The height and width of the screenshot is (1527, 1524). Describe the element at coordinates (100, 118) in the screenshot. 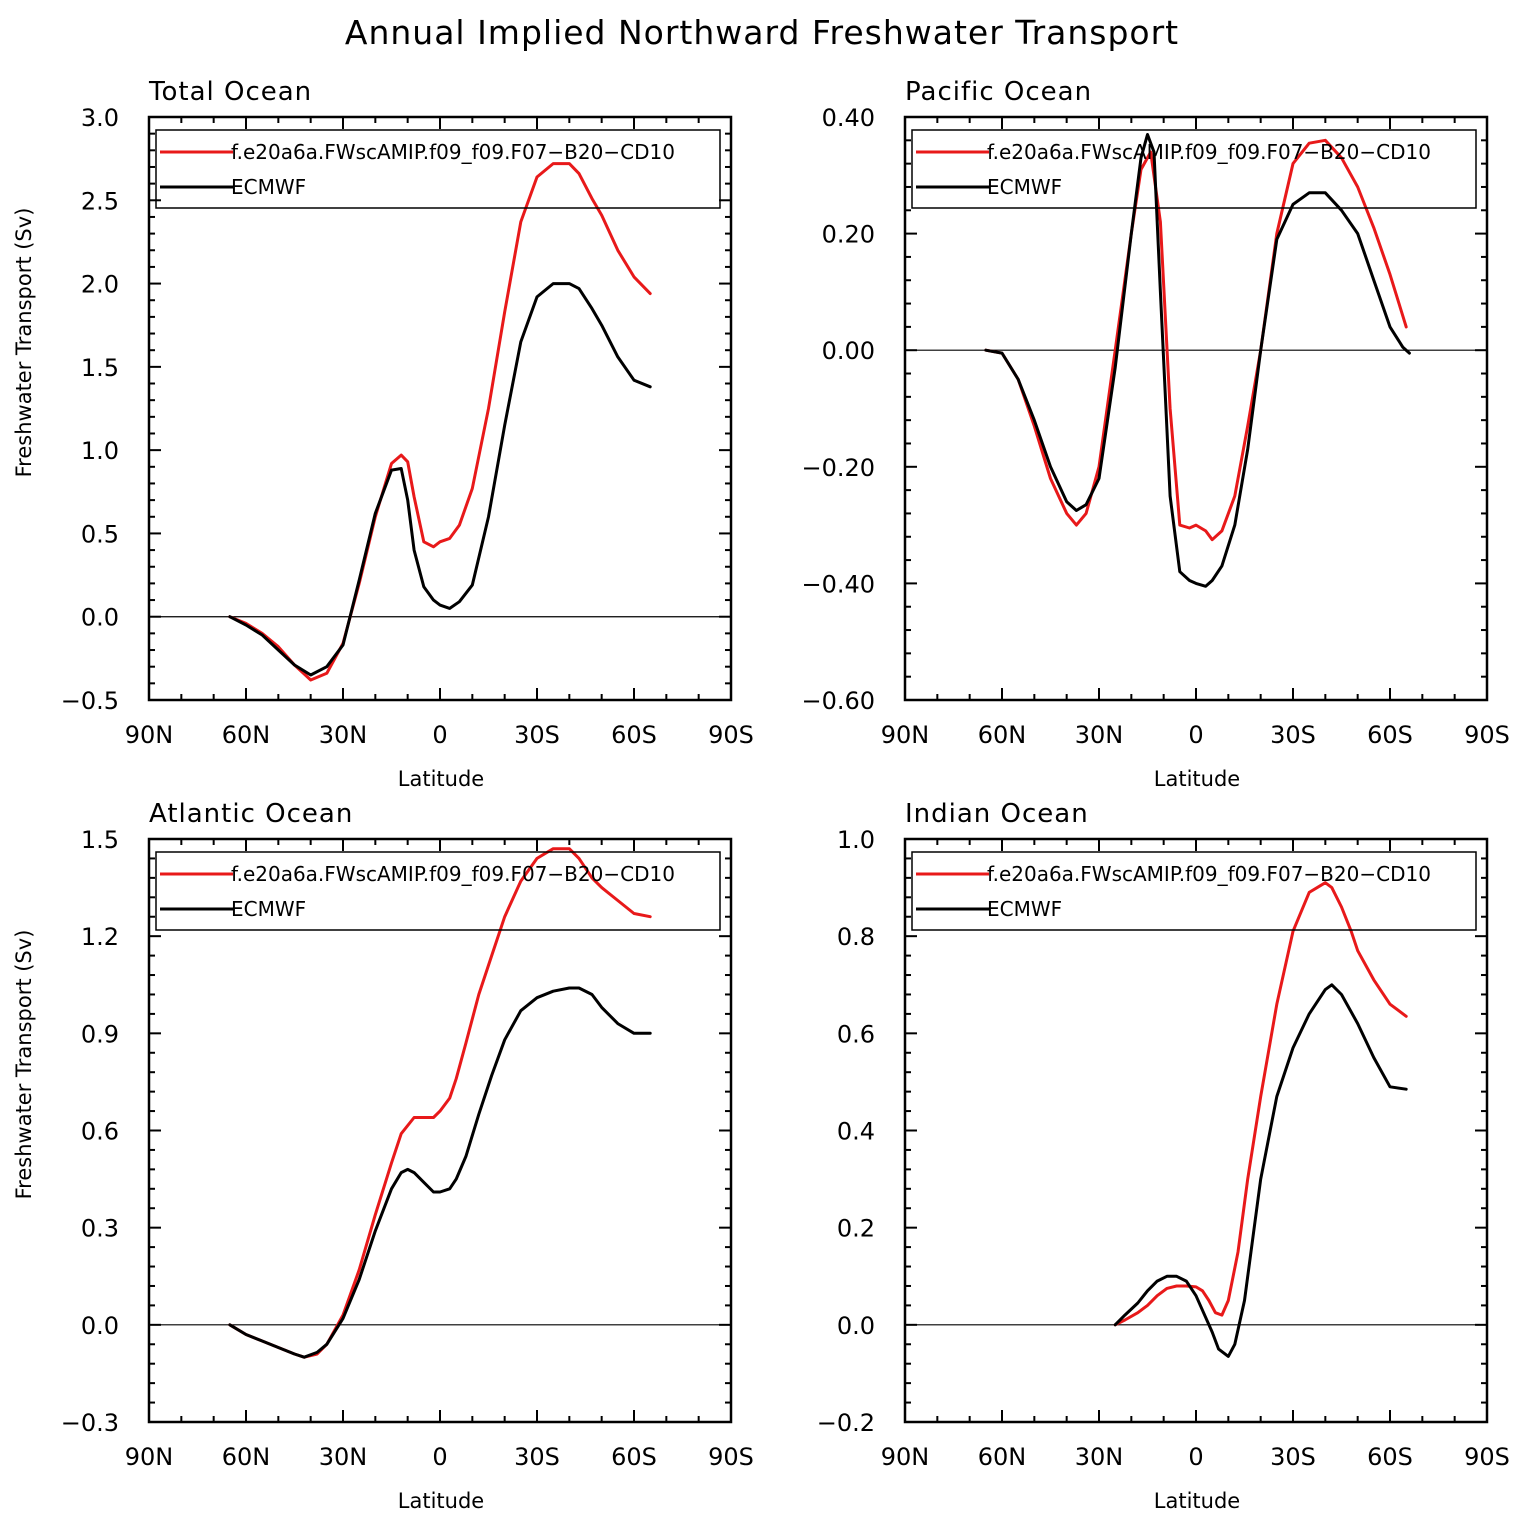

I see `y-tick-label: 3.0` at that location.